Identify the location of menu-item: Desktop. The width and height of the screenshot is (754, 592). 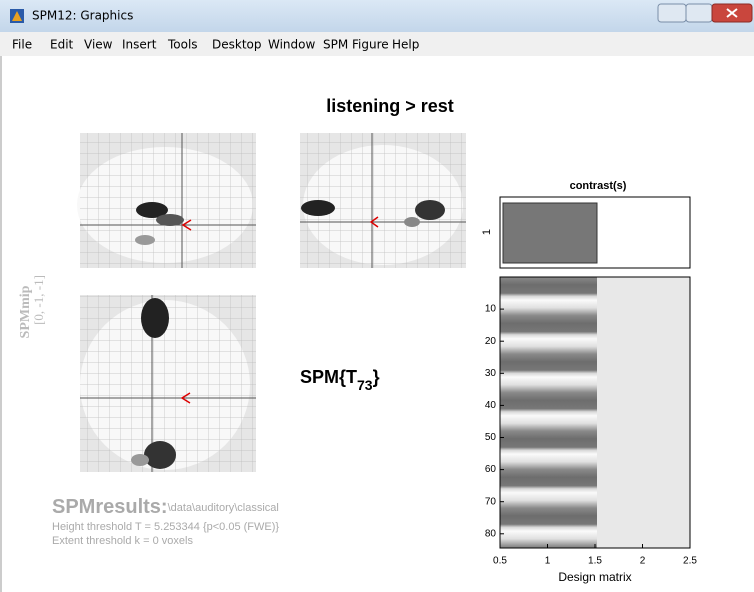
(237, 45).